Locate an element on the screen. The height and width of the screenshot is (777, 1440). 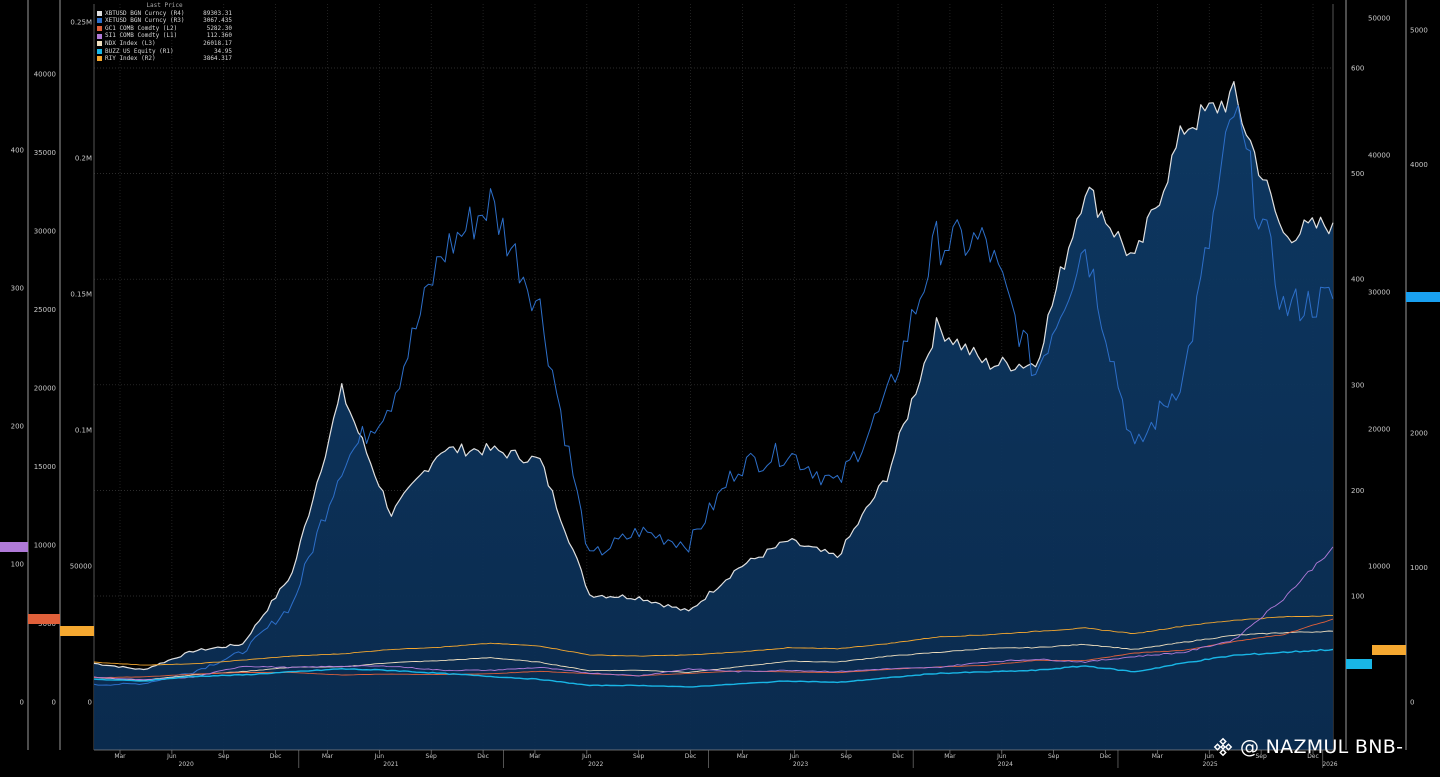
x-year-label: 2023 is located at coordinates (800, 764).